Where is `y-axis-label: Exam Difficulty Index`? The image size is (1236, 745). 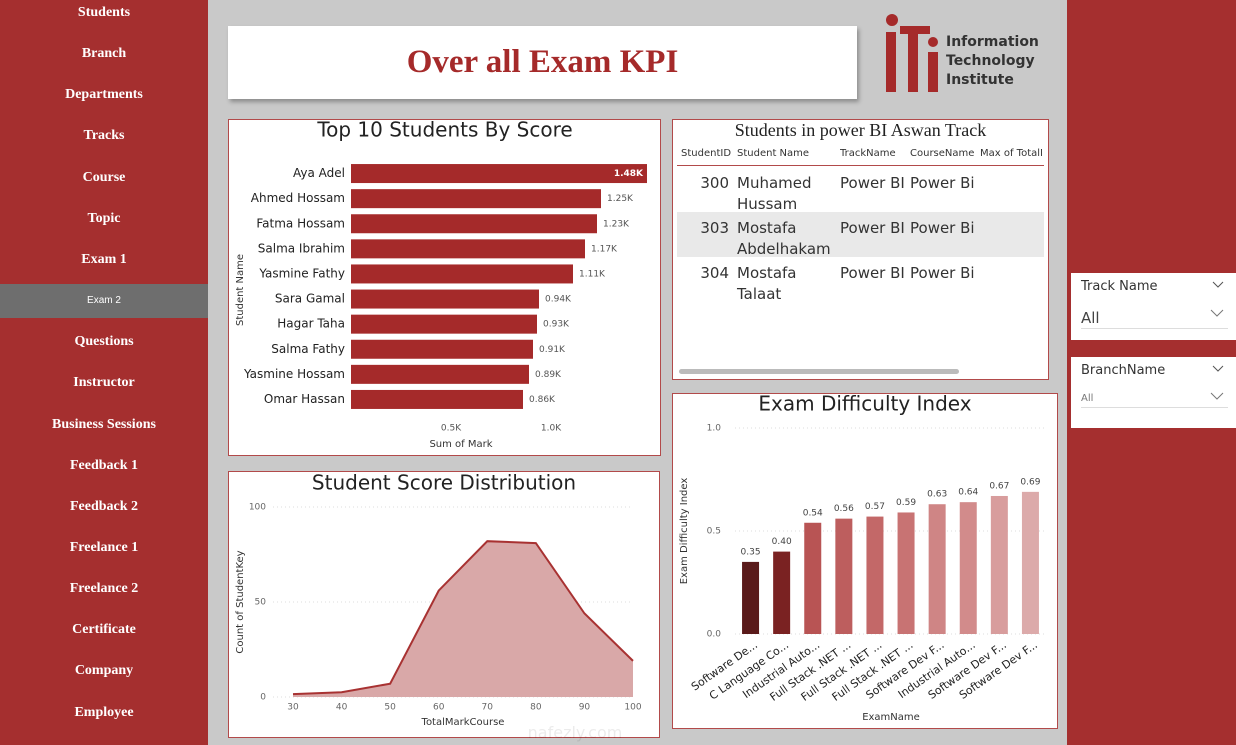
y-axis-label: Exam Difficulty Index is located at coordinates (684, 531).